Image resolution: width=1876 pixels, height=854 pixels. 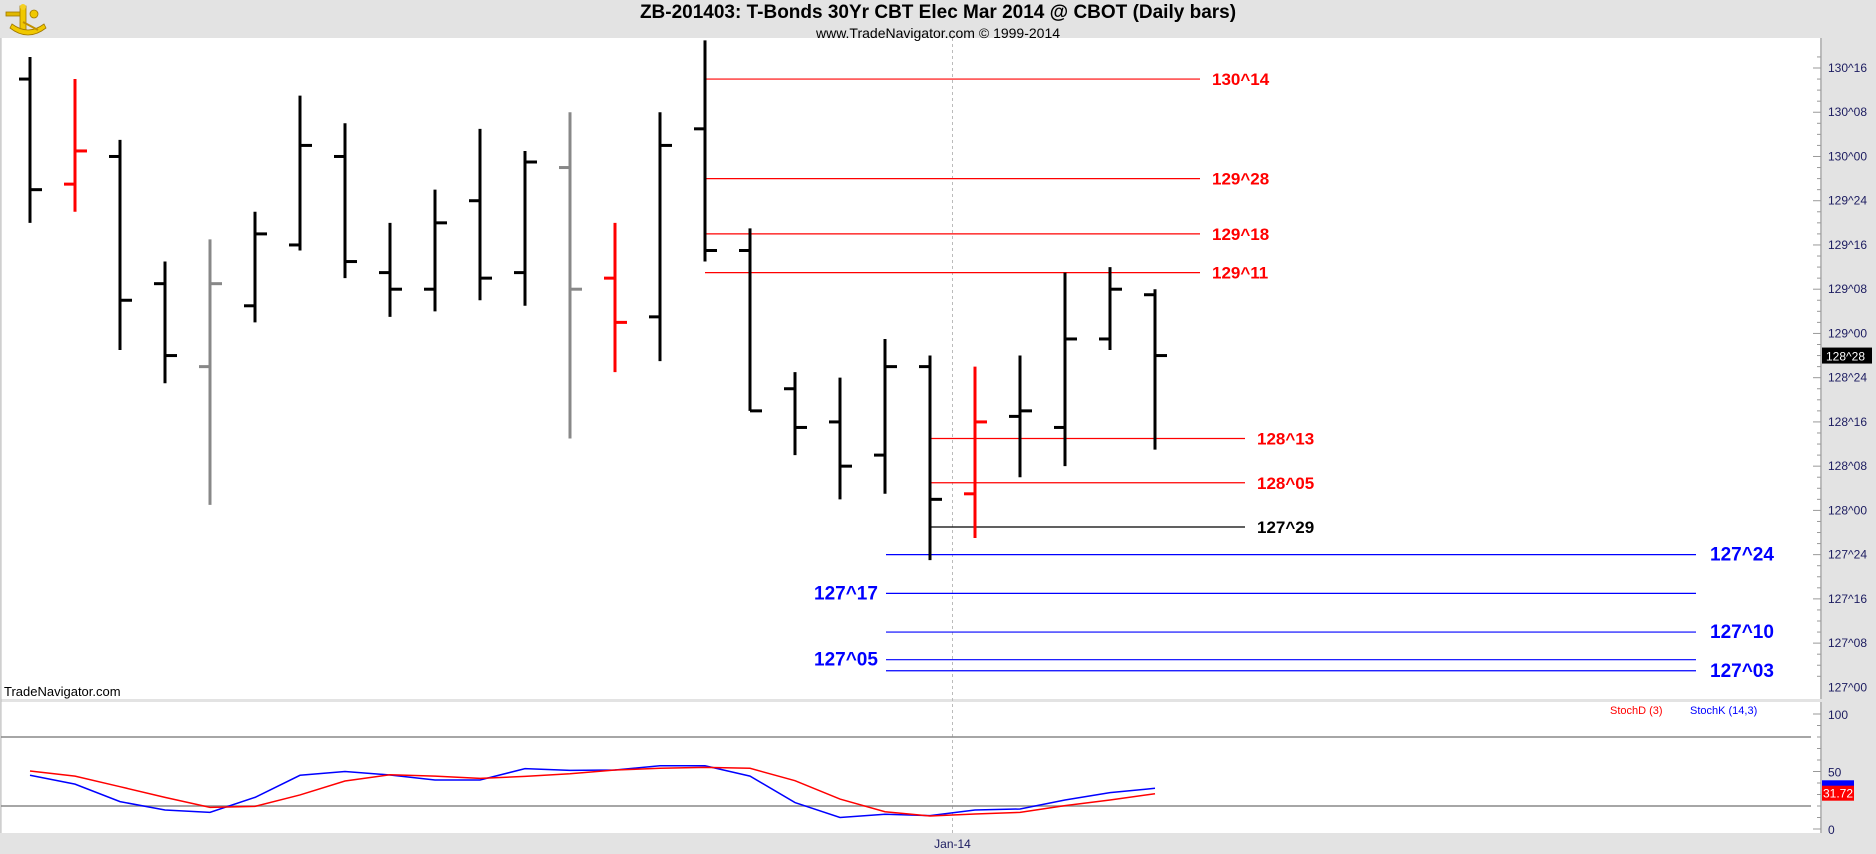 I want to click on price-axis-label: 129^00, so click(x=1847, y=333).